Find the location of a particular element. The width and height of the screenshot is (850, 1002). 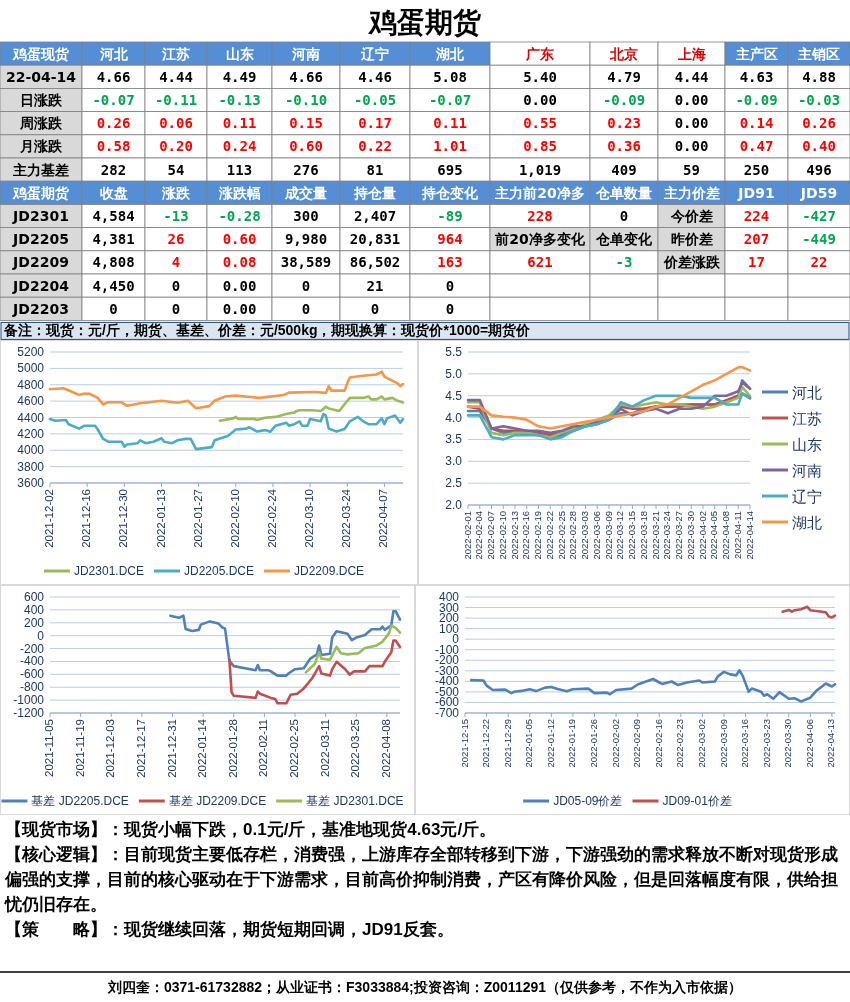

x-tick-label: 2021-12-31 is located at coordinates (171, 748).